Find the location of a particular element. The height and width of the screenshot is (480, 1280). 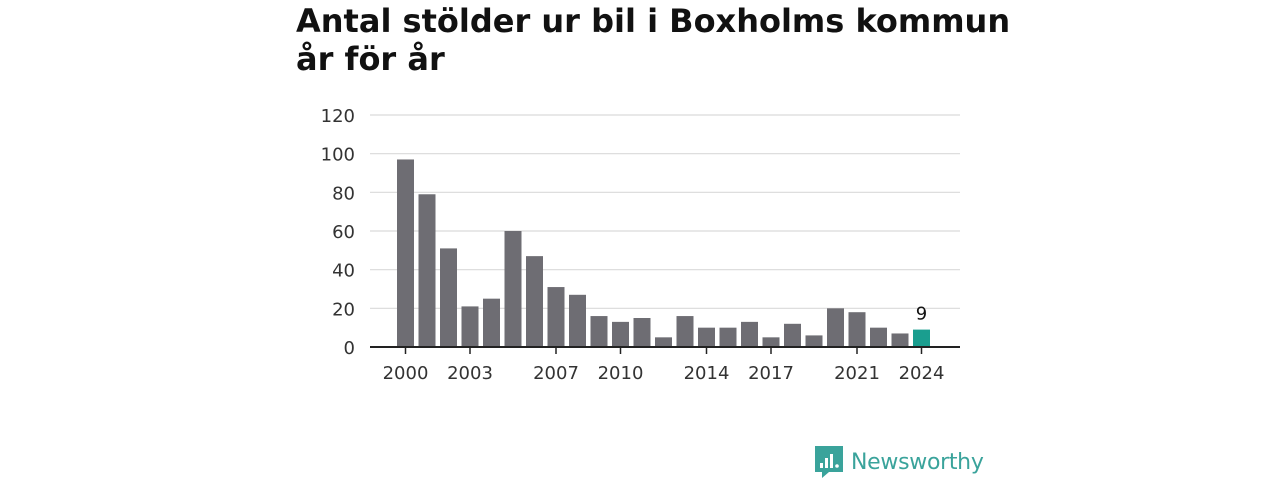

bar-2004 is located at coordinates (491, 322).